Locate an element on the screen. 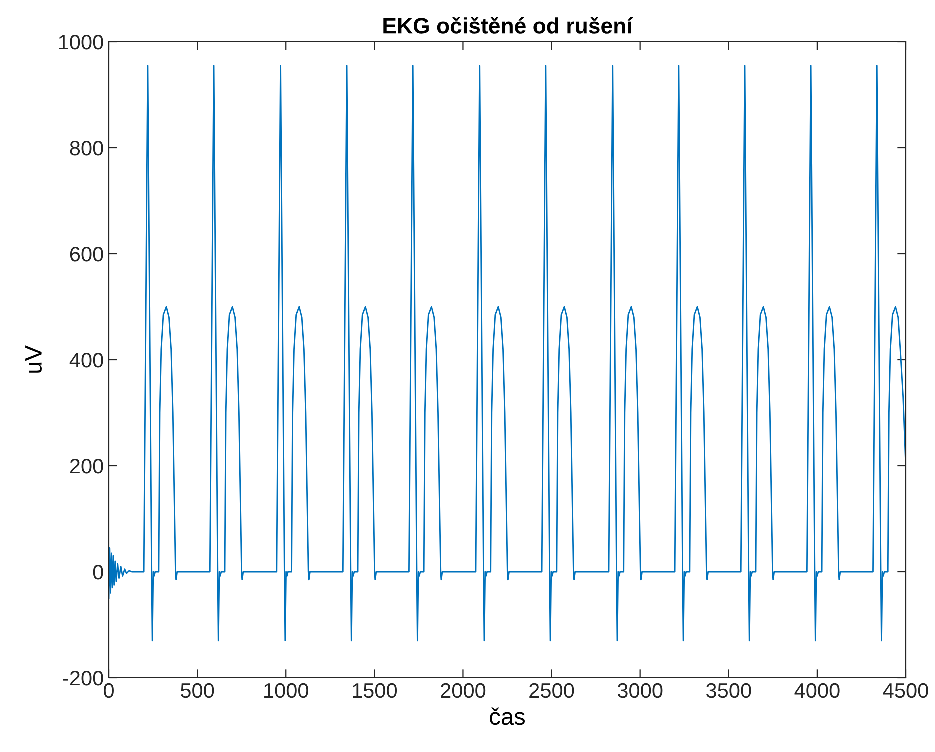 The height and width of the screenshot is (752, 935). y-tick-label: 200 is located at coordinates (87, 466).